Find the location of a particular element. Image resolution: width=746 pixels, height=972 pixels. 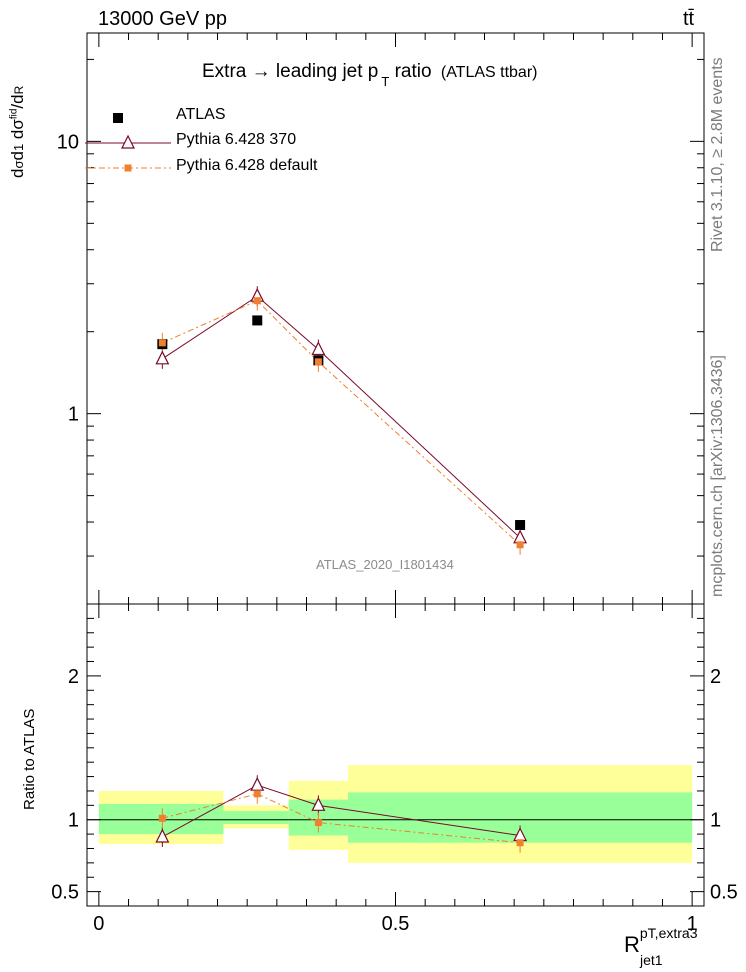

legend-entry-pythia-370: Pythia 6.428 370 is located at coordinates (236, 139).